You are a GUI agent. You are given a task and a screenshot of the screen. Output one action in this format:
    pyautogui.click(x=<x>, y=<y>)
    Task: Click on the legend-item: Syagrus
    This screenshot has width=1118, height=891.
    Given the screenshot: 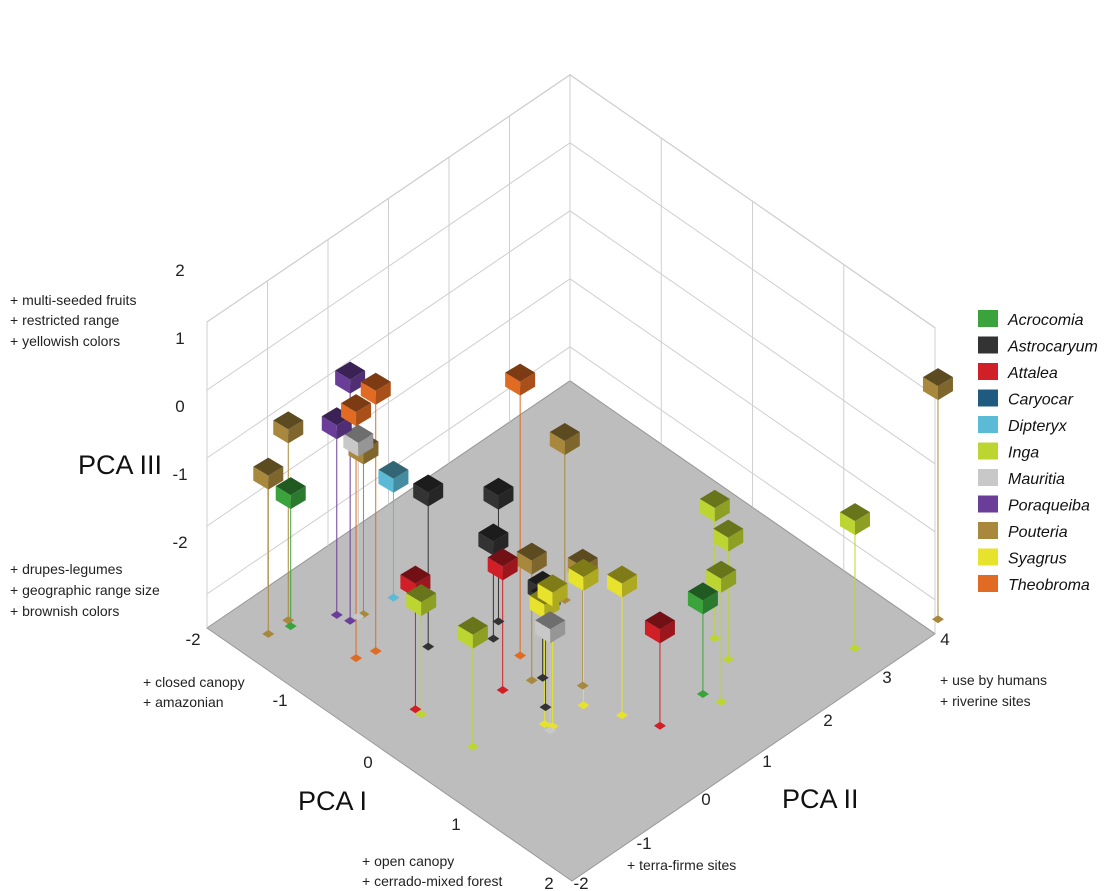 What is the action you would take?
    pyautogui.click(x=1022, y=558)
    